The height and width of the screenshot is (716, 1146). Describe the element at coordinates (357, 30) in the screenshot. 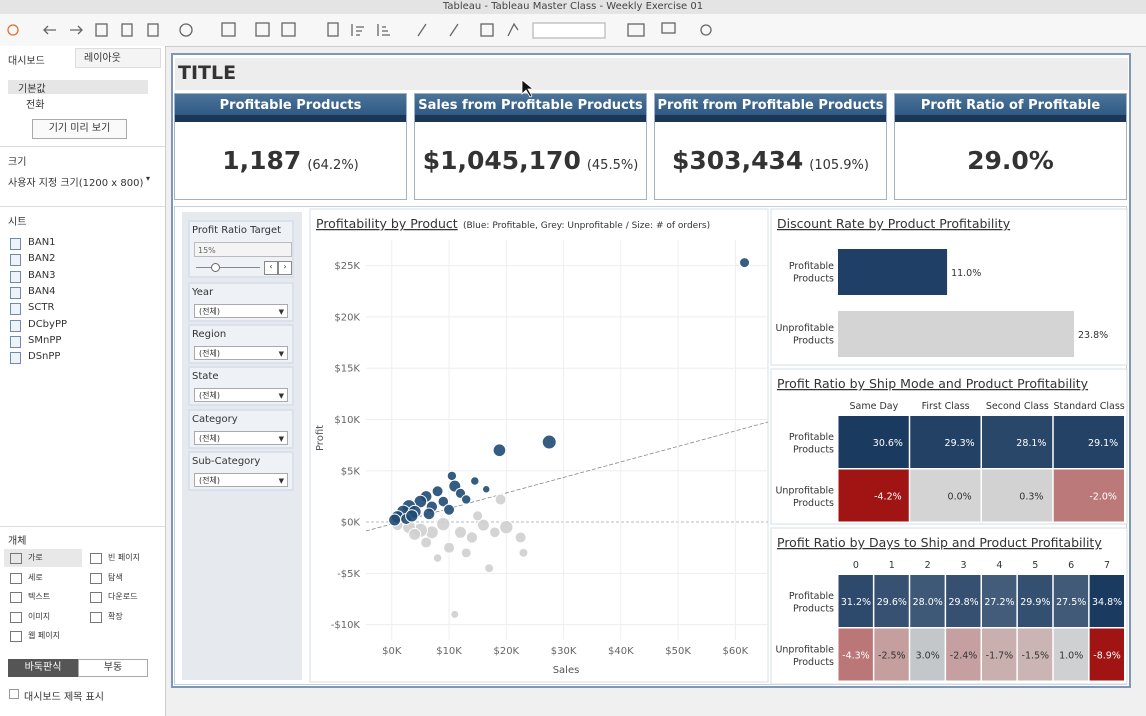

I see `sort-asc-icon` at that location.